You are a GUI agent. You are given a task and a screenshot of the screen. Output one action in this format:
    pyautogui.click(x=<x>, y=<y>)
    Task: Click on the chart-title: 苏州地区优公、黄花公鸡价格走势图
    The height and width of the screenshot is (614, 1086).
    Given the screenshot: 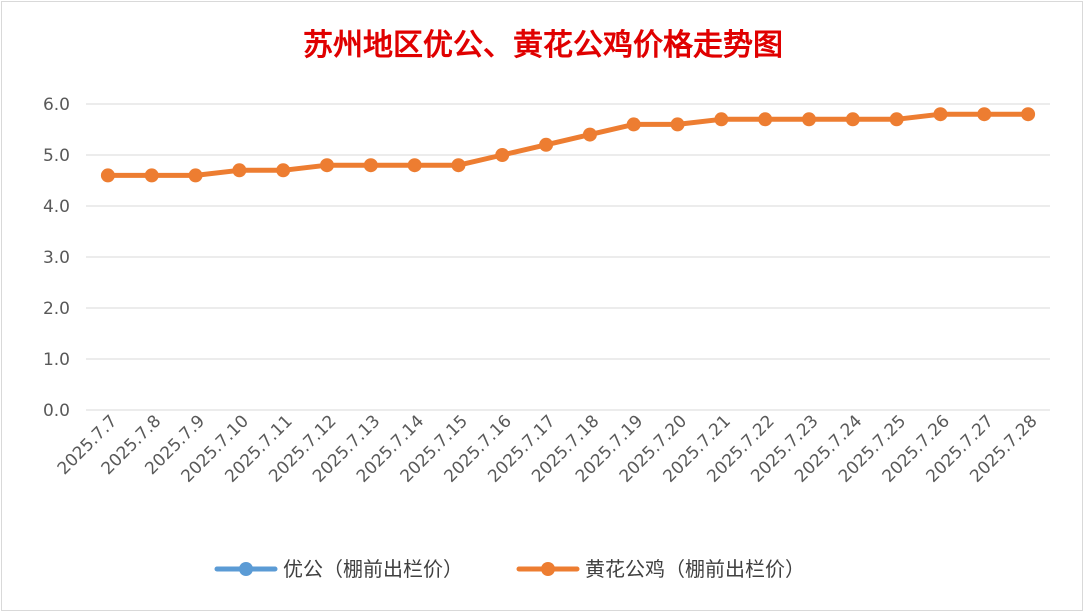 What is the action you would take?
    pyautogui.click(x=543, y=45)
    